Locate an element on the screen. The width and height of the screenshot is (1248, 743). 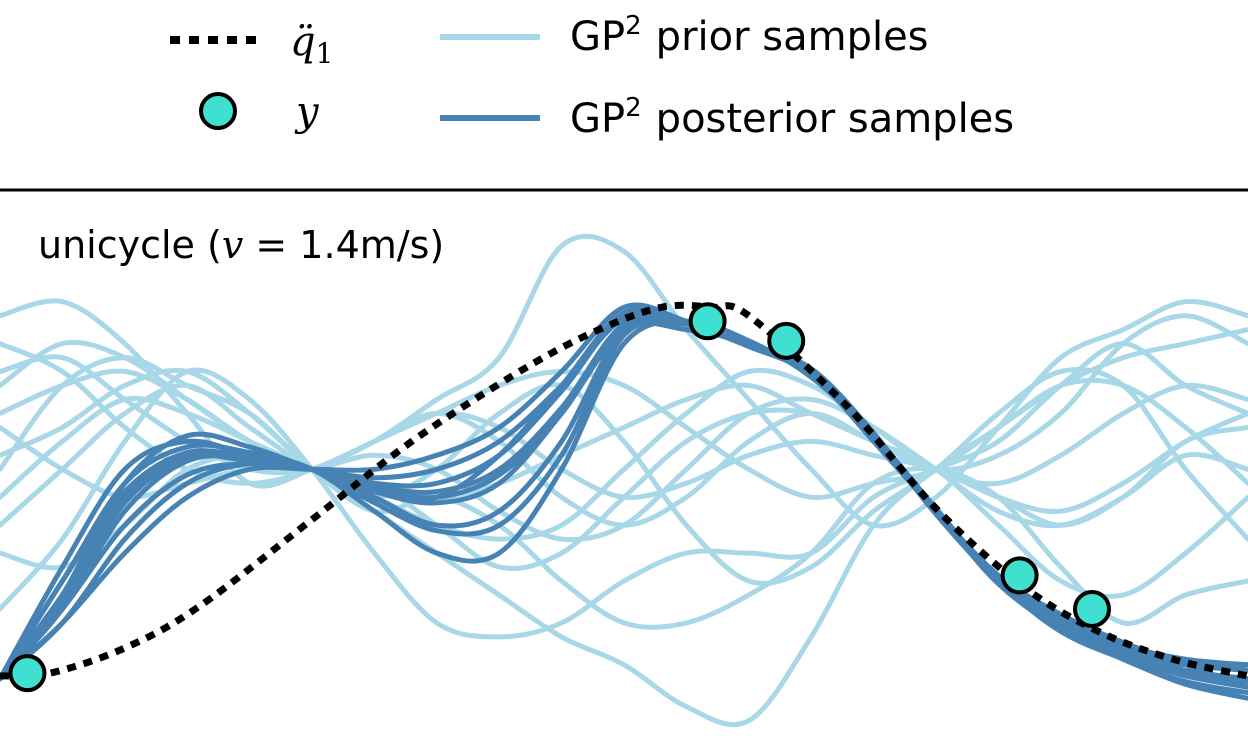
legend-swatch-marker is located at coordinates (218, 111).